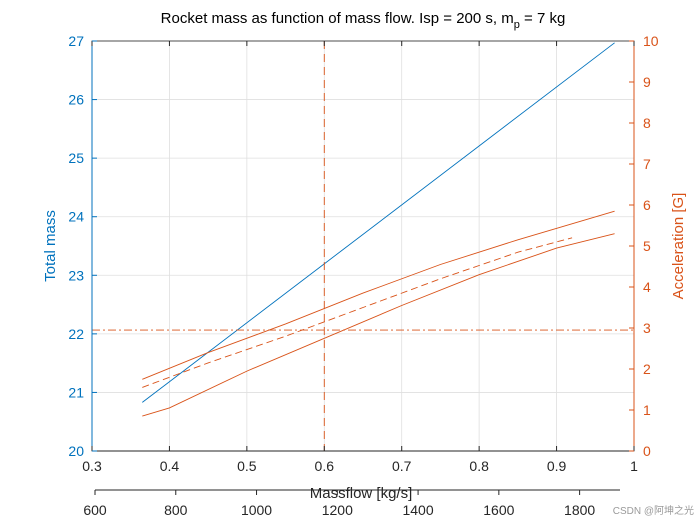  What do you see at coordinates (678, 246) in the screenshot?
I see `y-axis-right-label: Acceleration [G]` at bounding box center [678, 246].